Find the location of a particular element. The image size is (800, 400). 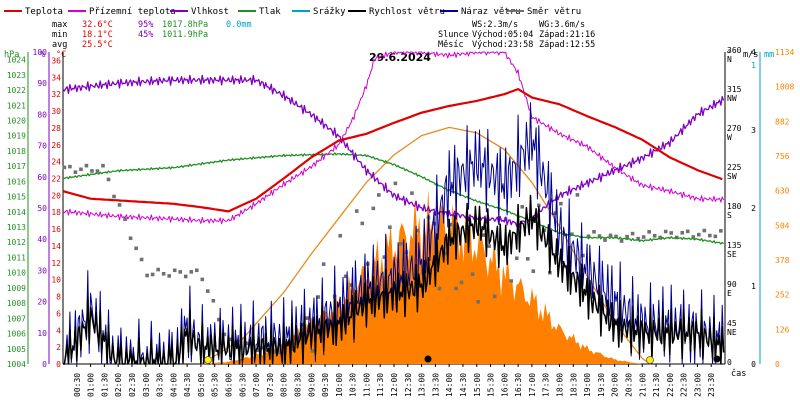

time-tick-label: 07:30 is located at coordinates (270, 385).